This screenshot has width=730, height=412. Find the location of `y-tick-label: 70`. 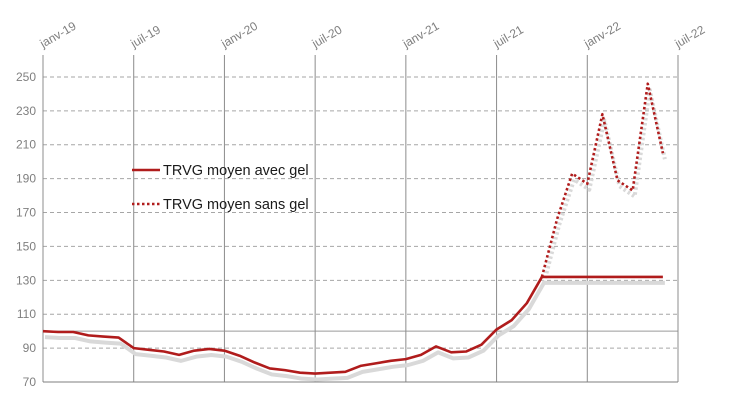

y-tick-label: 70 is located at coordinates (30, 382).